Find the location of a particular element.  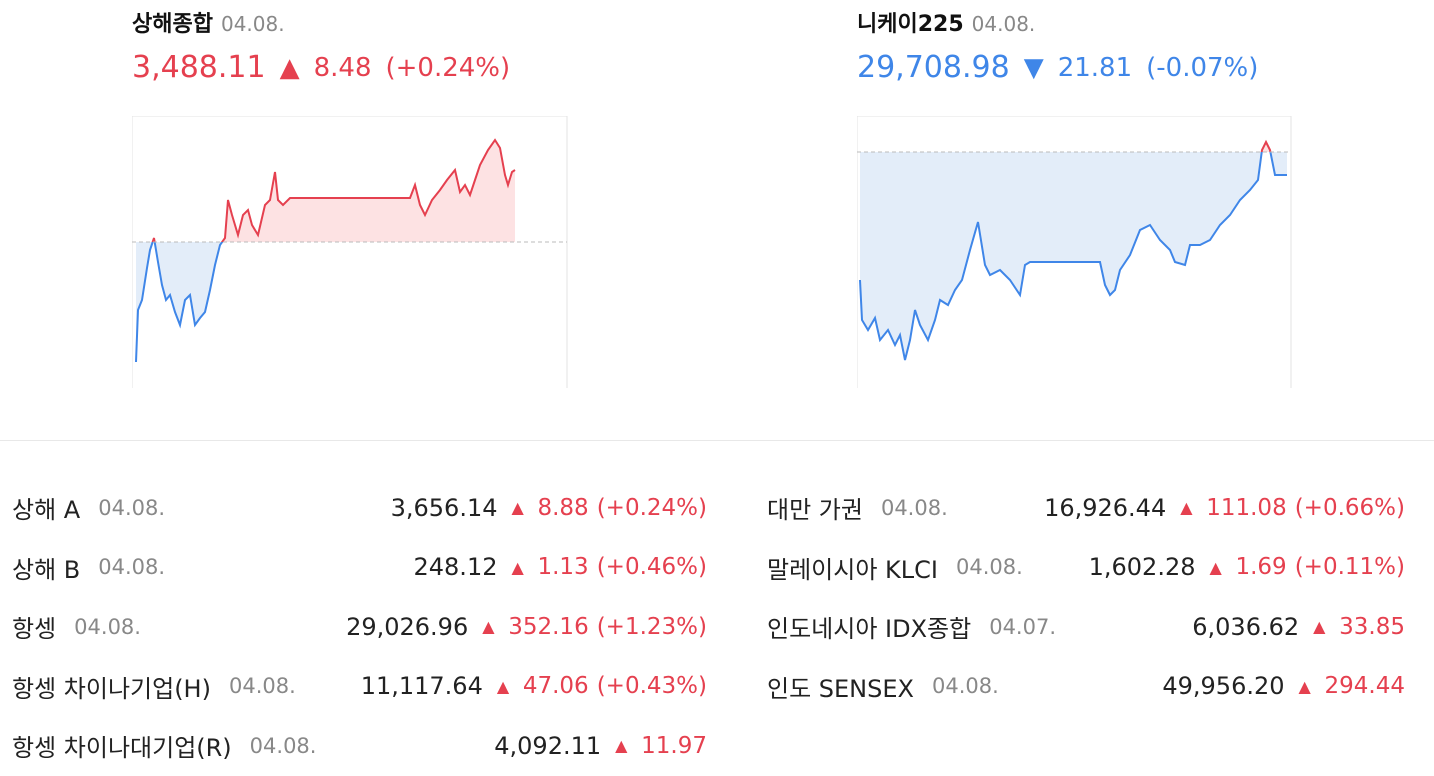

row: 상해 A 04.08. 3,656.14 ▲ 8.88 (+0.24%) is located at coordinates (359, 508).